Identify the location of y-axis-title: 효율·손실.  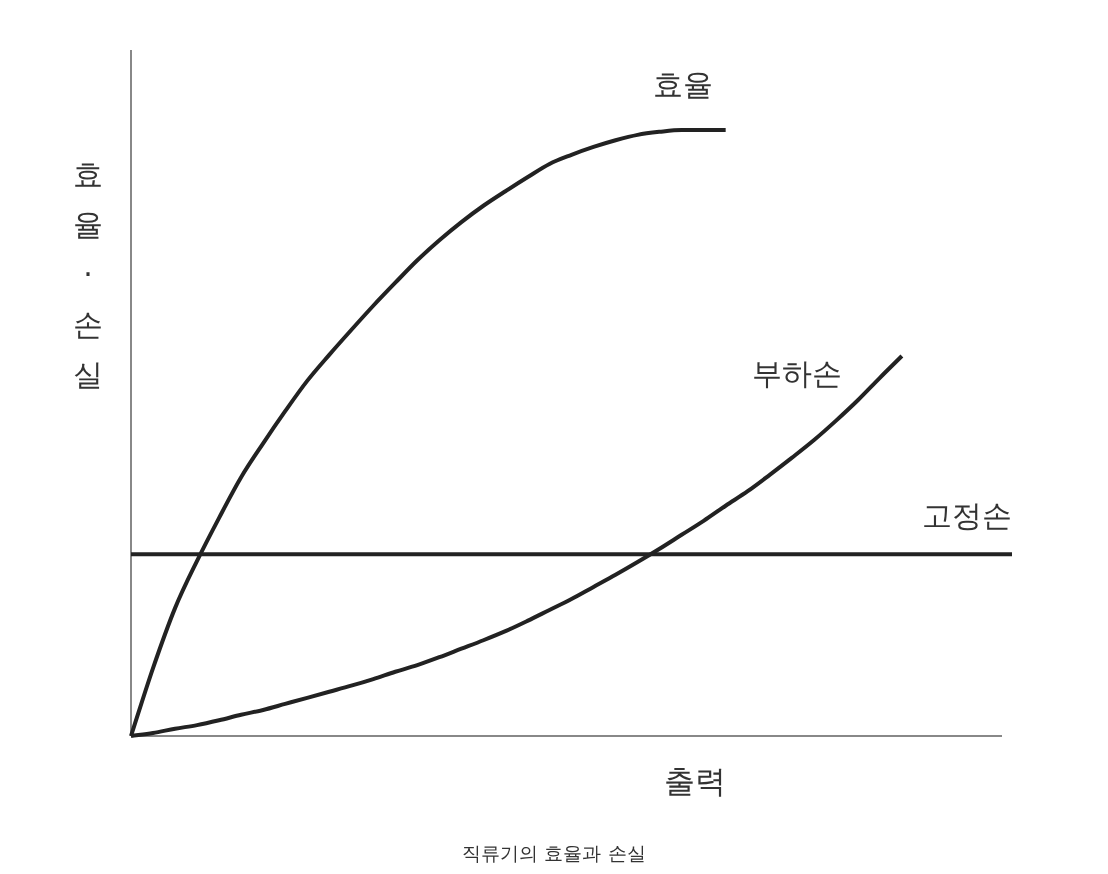
(88, 274).